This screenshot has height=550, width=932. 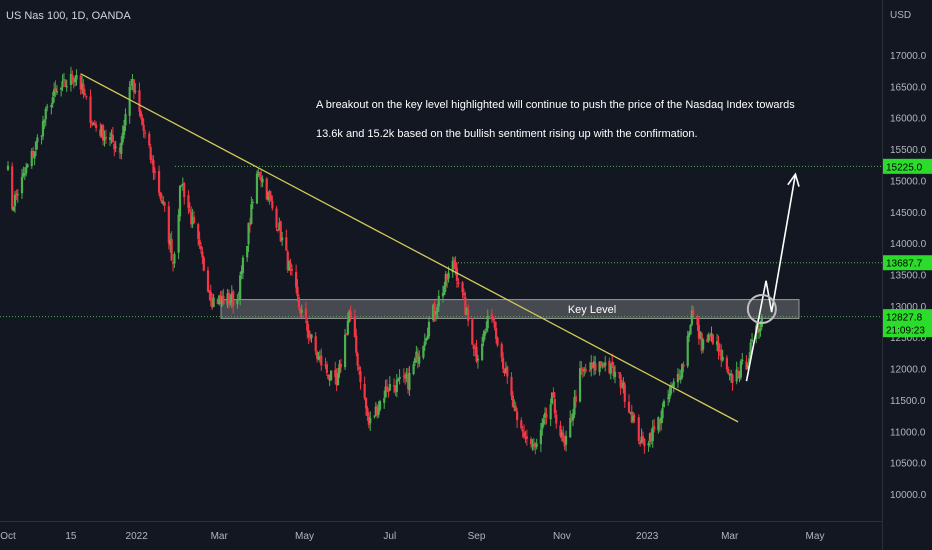 I want to click on time-tick-label: 2022, so click(x=137, y=536).